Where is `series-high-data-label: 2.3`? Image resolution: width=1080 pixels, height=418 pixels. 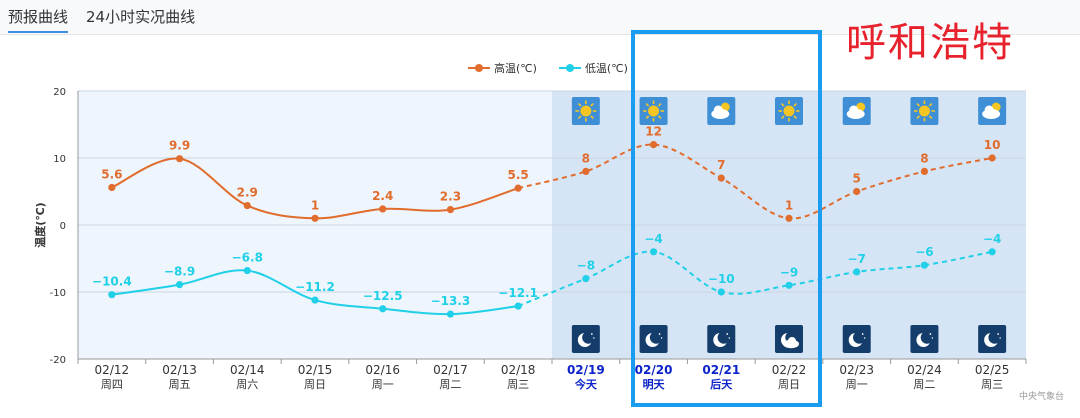 series-high-data-label: 2.3 is located at coordinates (450, 197).